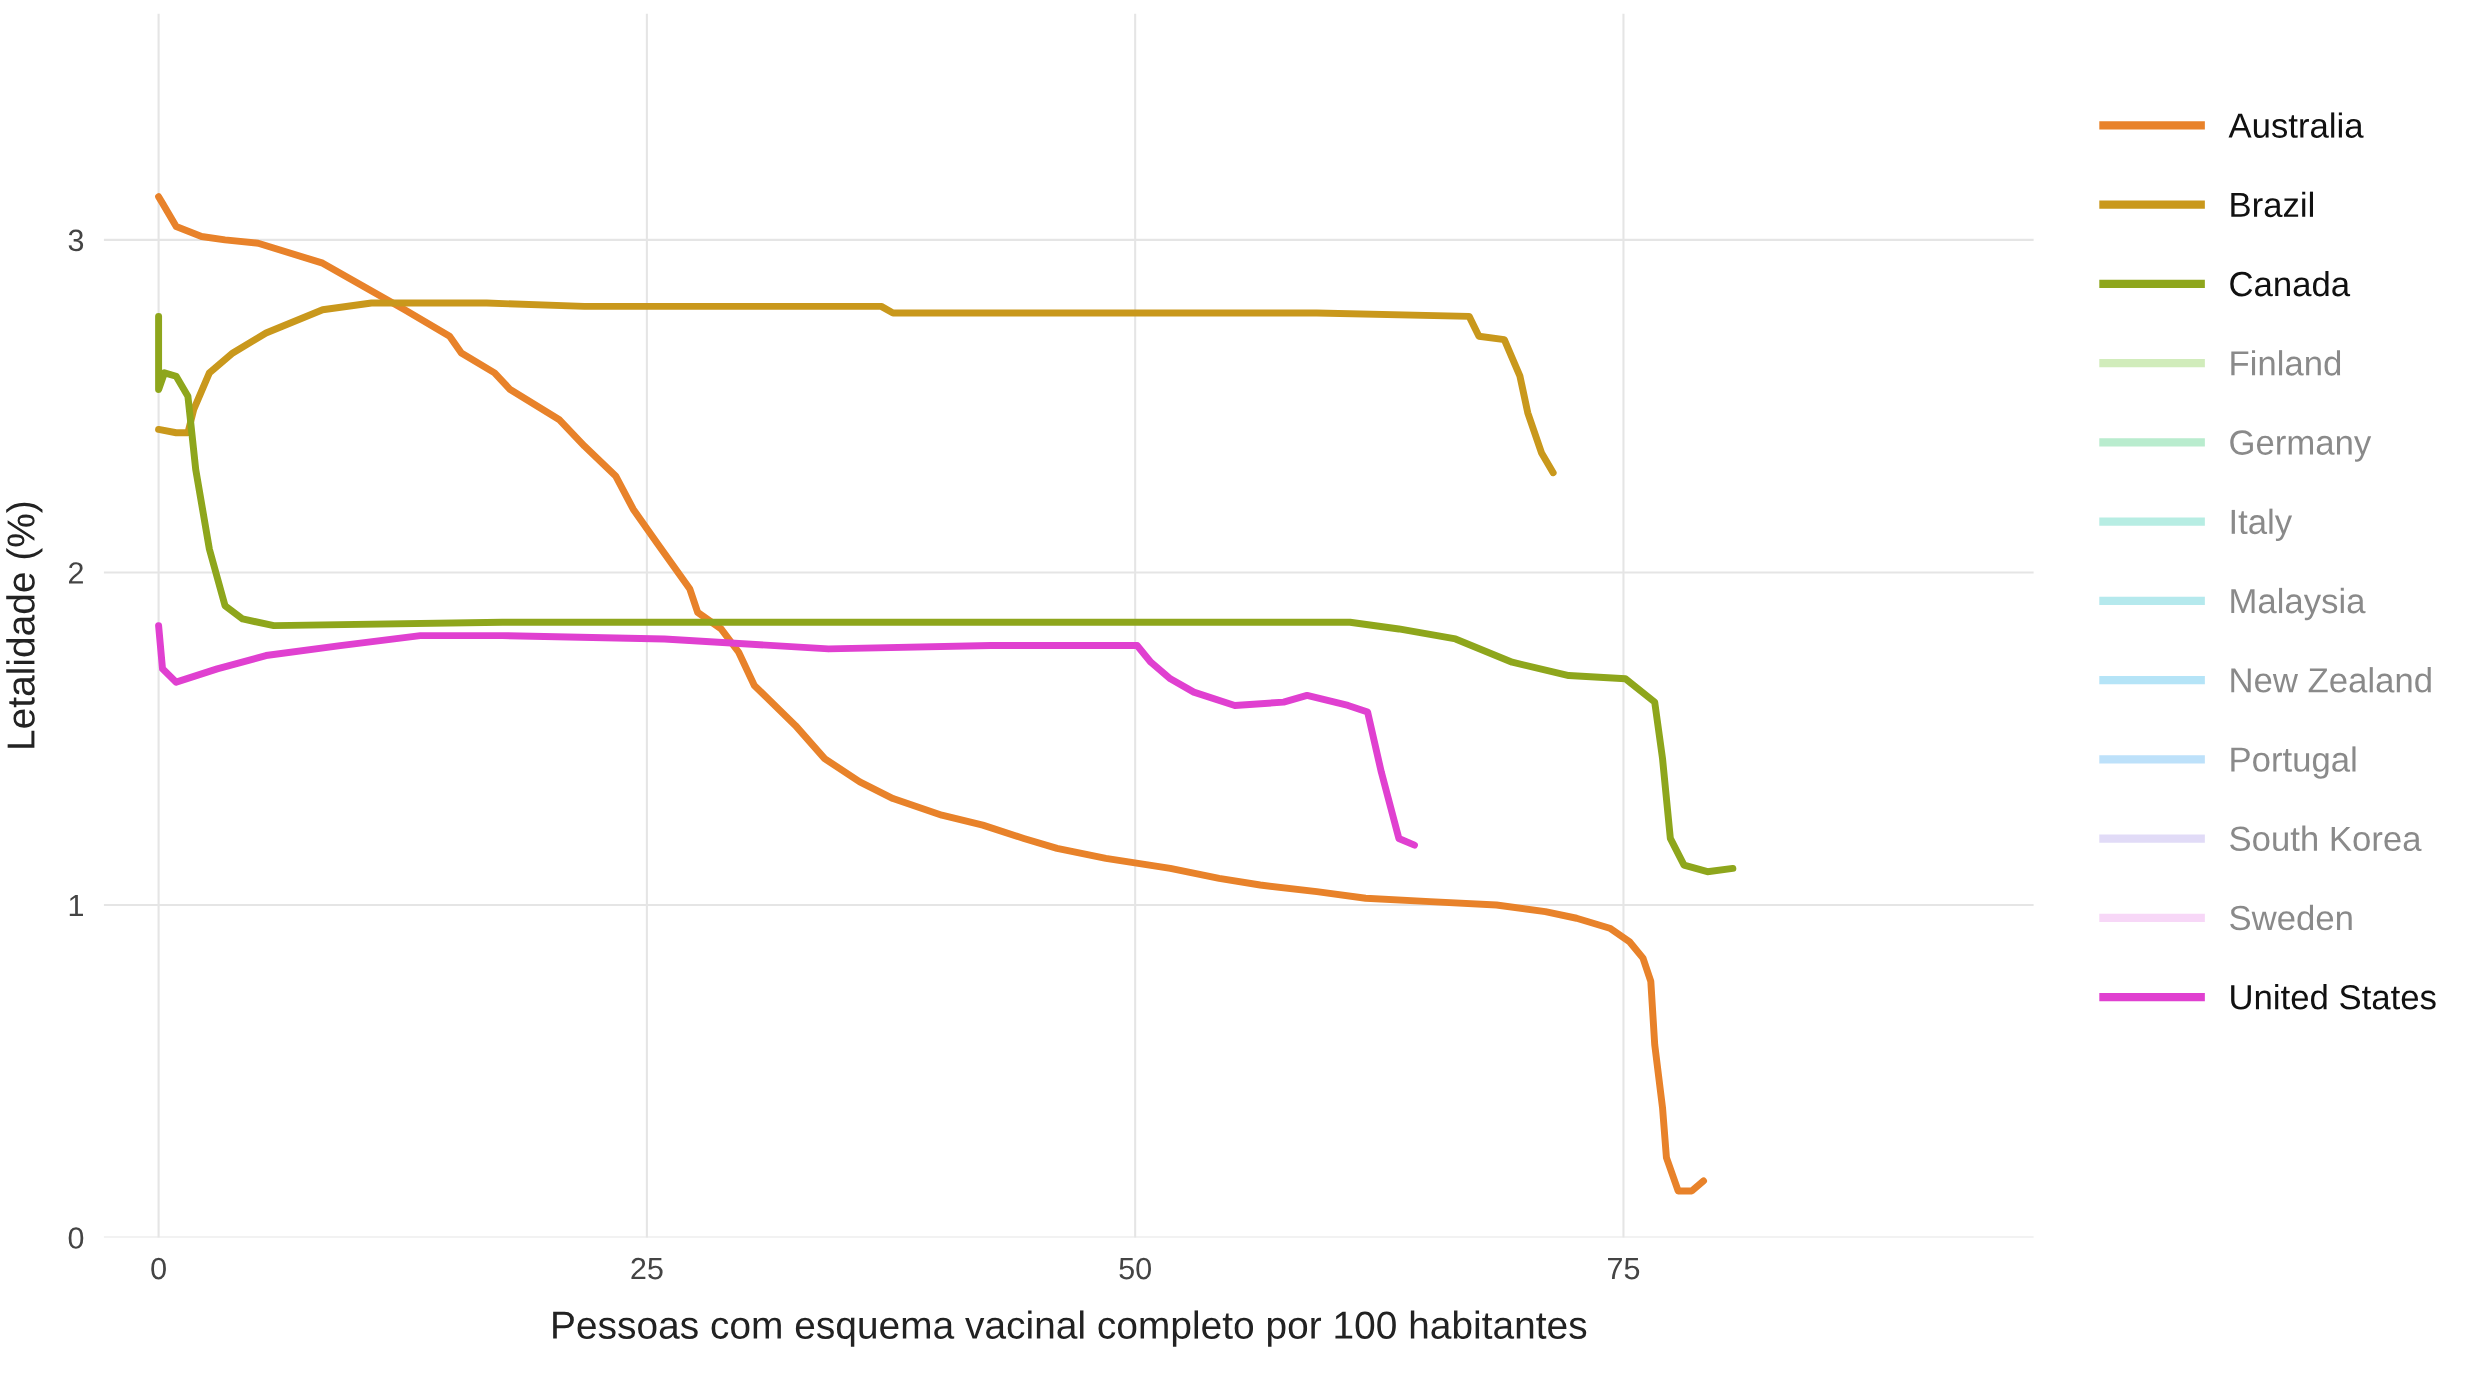  I want to click on y-axis-title: Letalidade (%), so click(24, 625).